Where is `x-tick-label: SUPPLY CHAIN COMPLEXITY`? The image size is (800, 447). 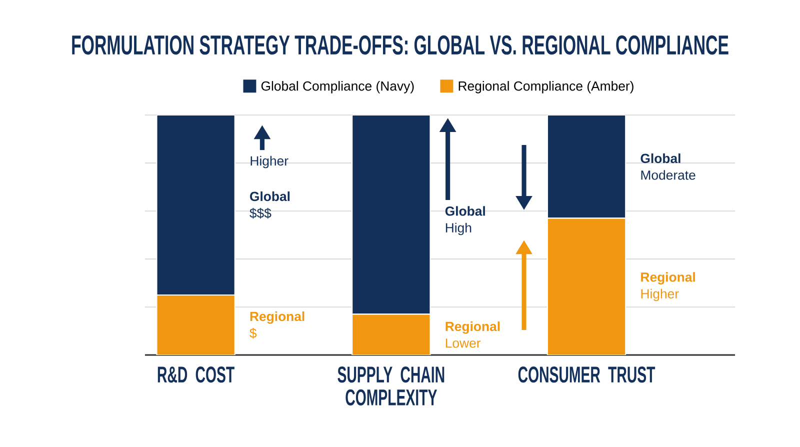
x-tick-label: SUPPLY CHAIN COMPLEXITY is located at coordinates (391, 386).